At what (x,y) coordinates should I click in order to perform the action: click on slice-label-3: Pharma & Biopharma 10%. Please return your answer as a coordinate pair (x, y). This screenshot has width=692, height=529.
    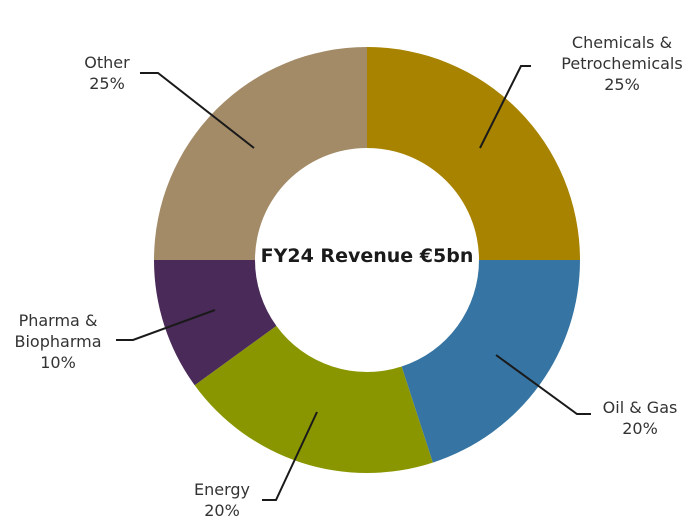
    Looking at the image, I should click on (58, 341).